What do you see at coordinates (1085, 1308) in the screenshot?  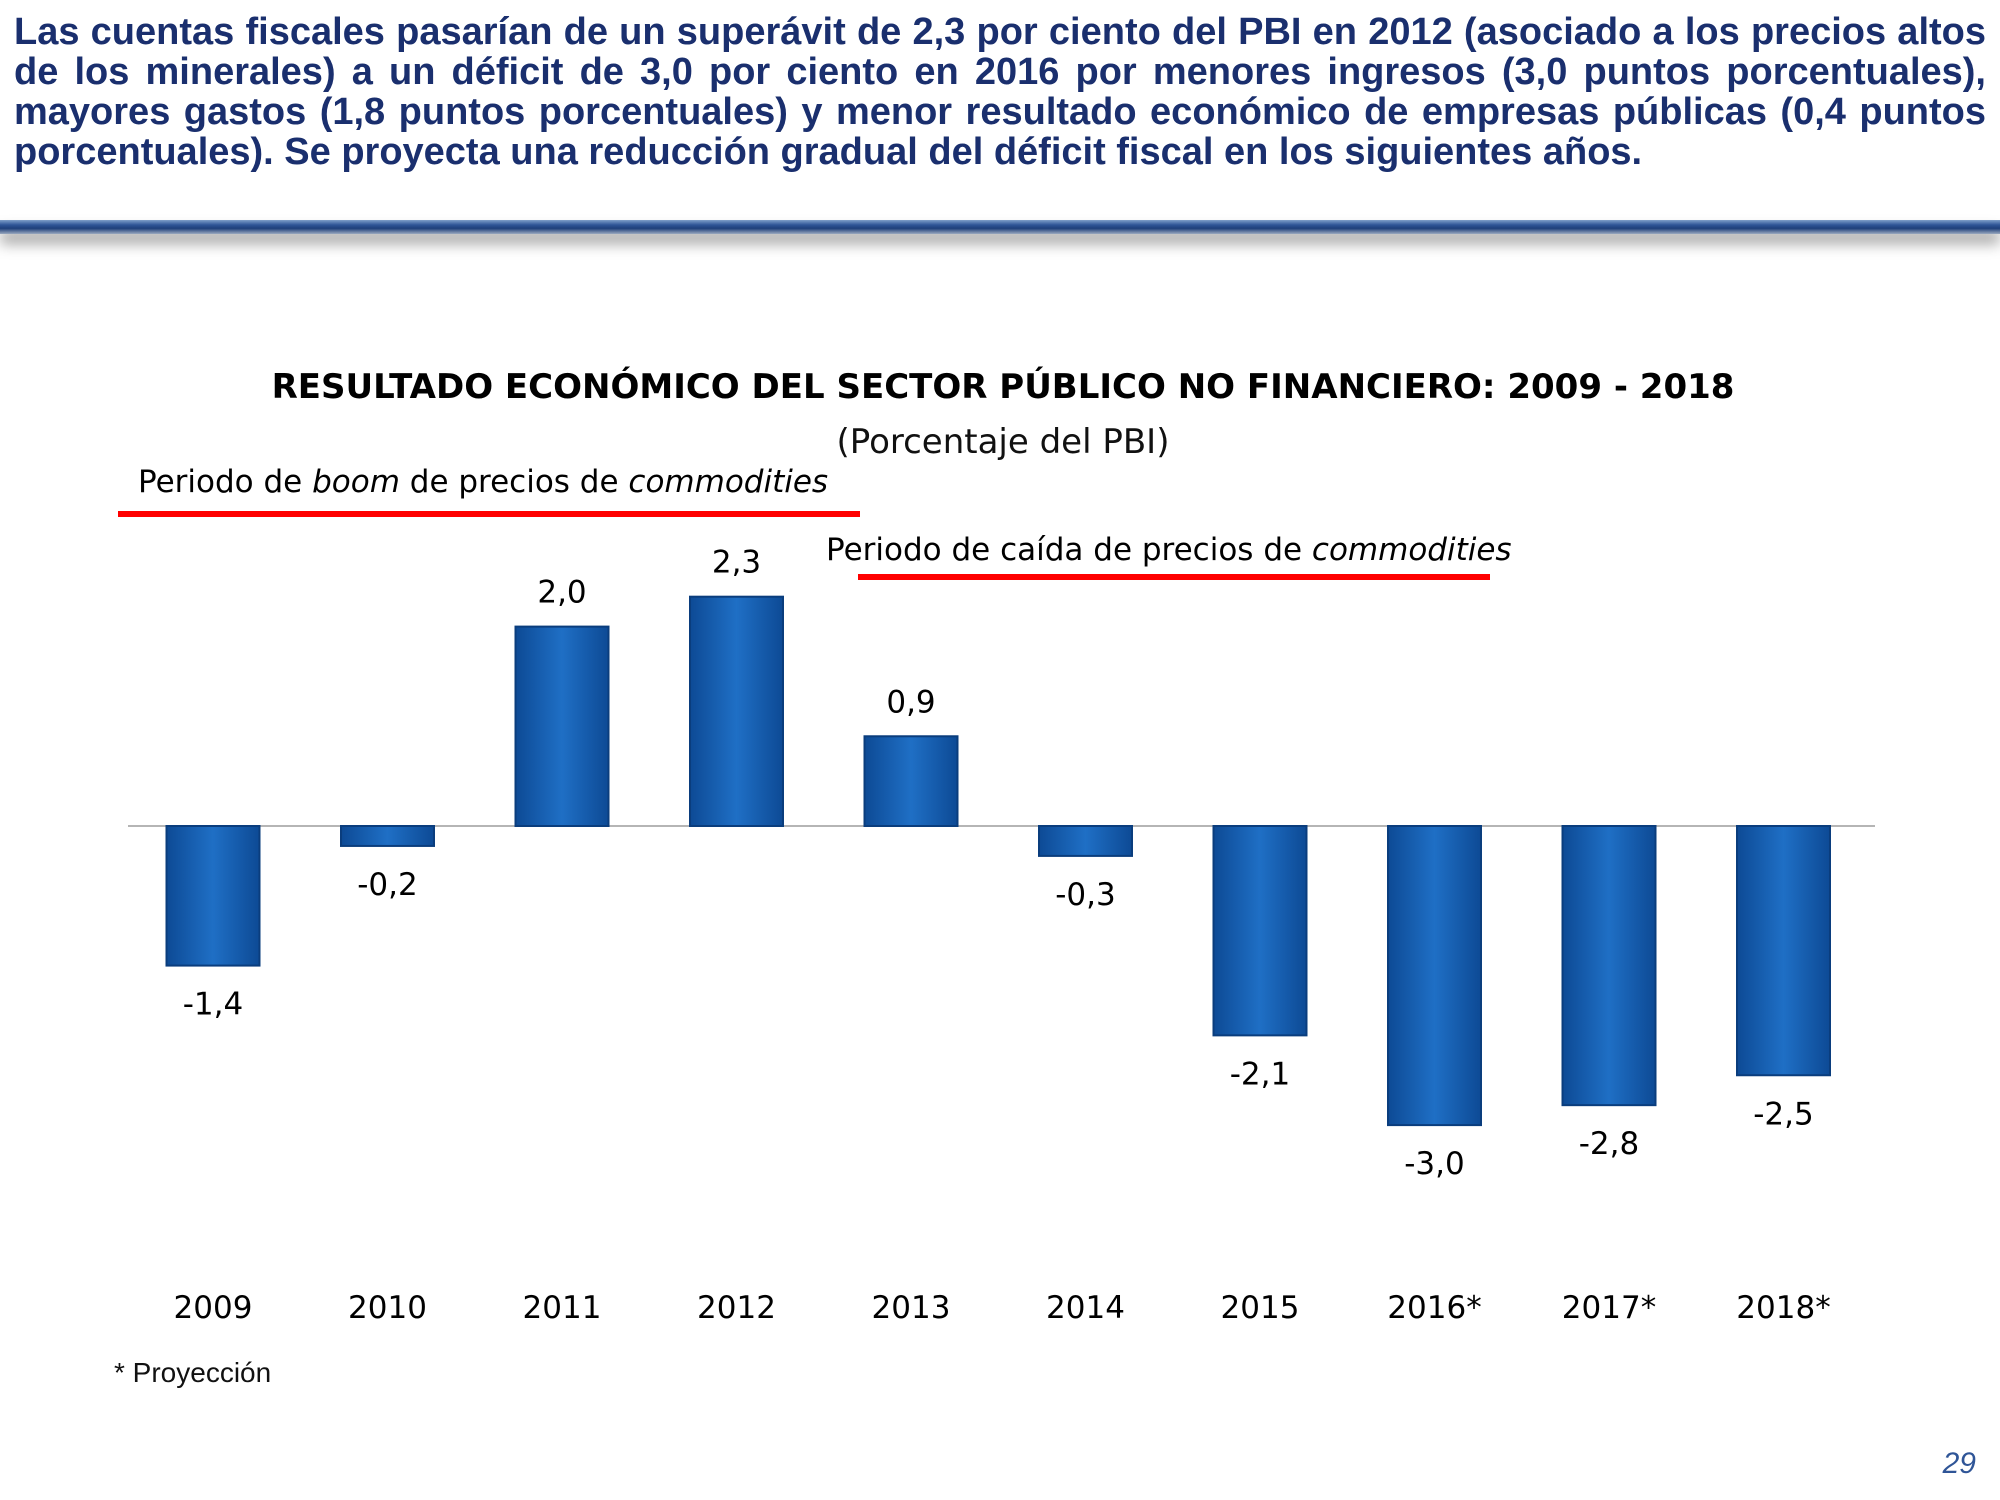 I see `category-label-2014: 2014` at bounding box center [1085, 1308].